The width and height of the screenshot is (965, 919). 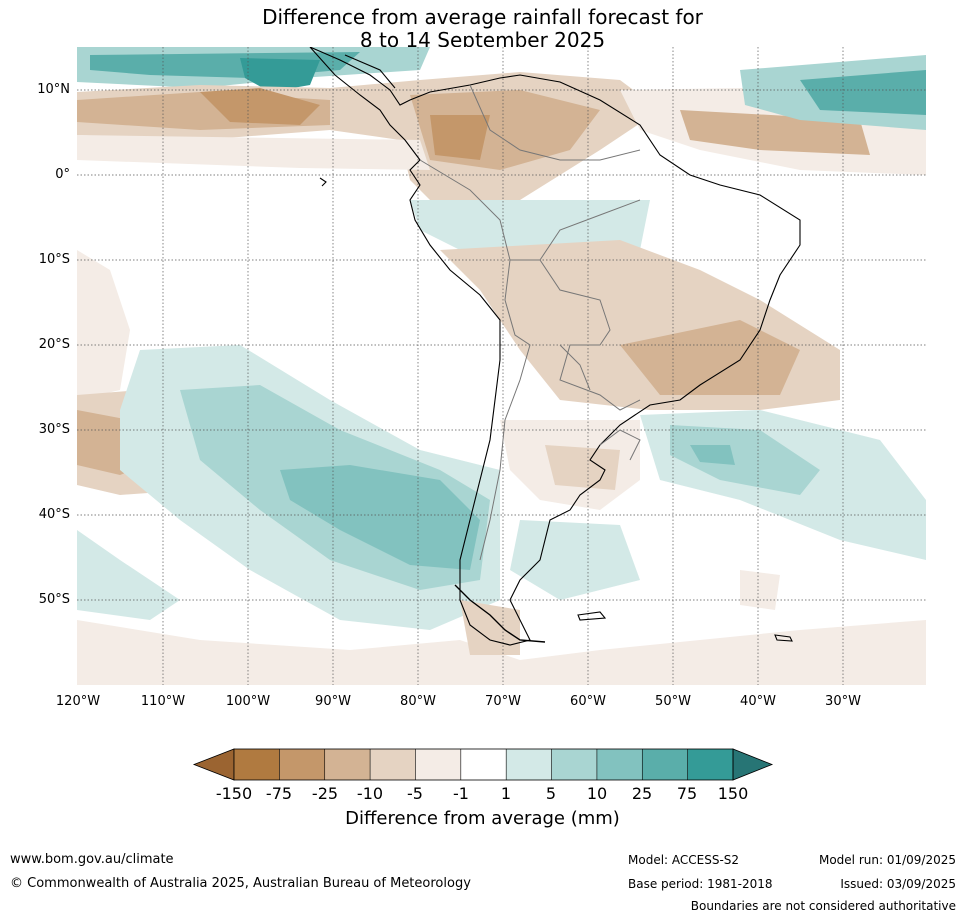 I want to click on colorbar-tick-label: 75, so click(x=687, y=793).